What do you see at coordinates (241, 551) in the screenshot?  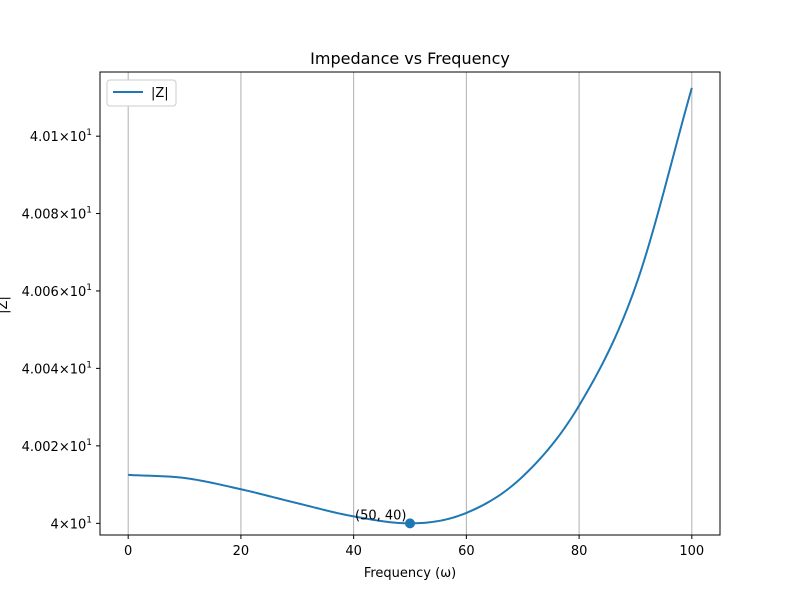 I see `x-tick-label: 20` at bounding box center [241, 551].